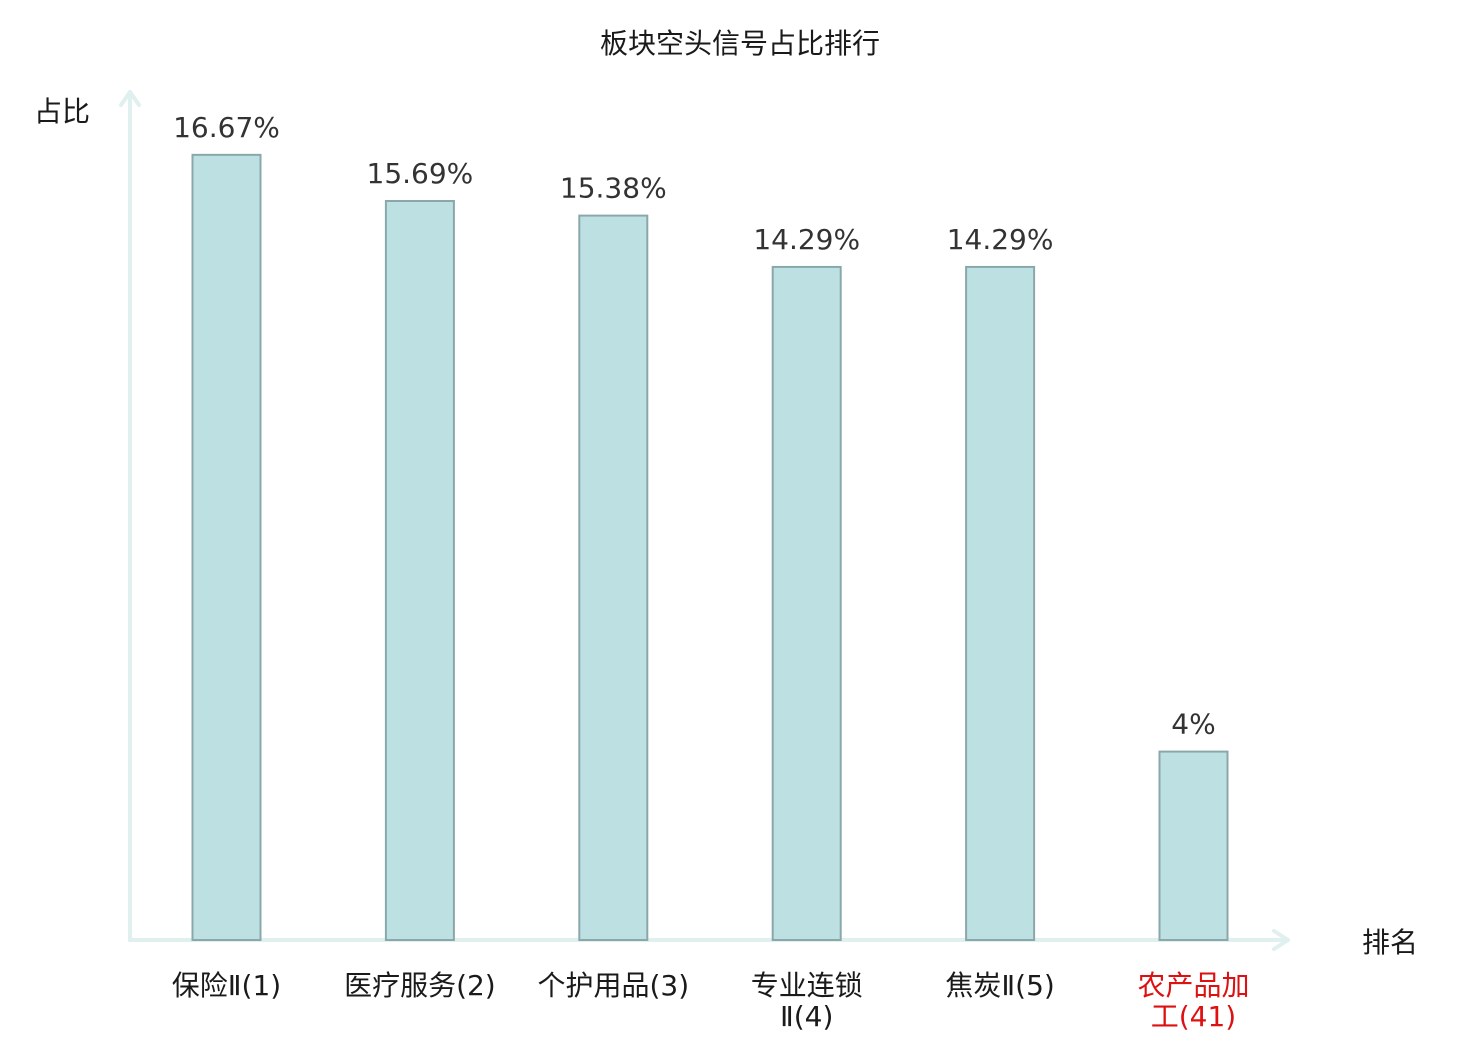  Describe the element at coordinates (62, 111) in the screenshot. I see `y-axis-label: 占比` at that location.